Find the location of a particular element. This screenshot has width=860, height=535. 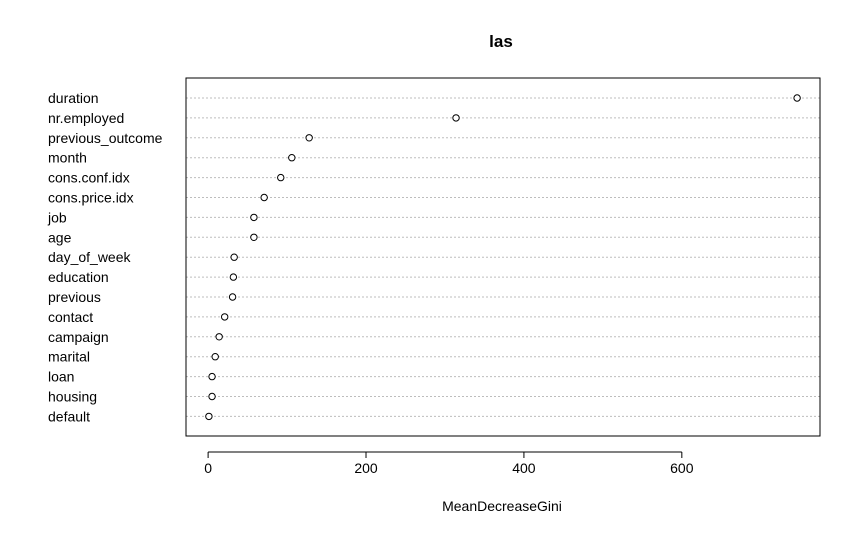

chart-title: las is located at coordinates (501, 41).